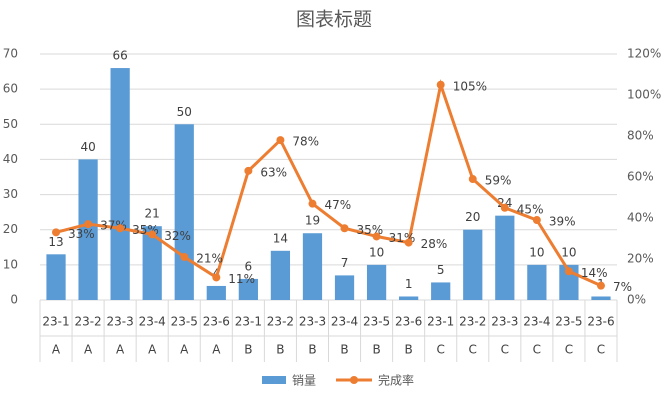 The width and height of the screenshot is (669, 401). What do you see at coordinates (434, 244) in the screenshot?
I see `line-value-label: 28%` at bounding box center [434, 244].